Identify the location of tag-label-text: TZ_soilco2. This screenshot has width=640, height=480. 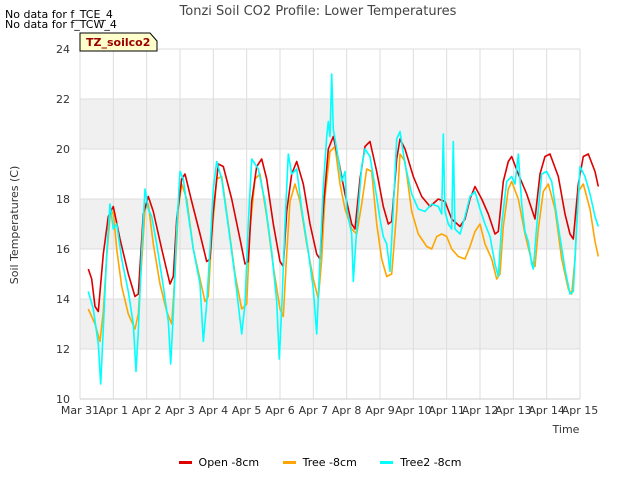
(118, 42).